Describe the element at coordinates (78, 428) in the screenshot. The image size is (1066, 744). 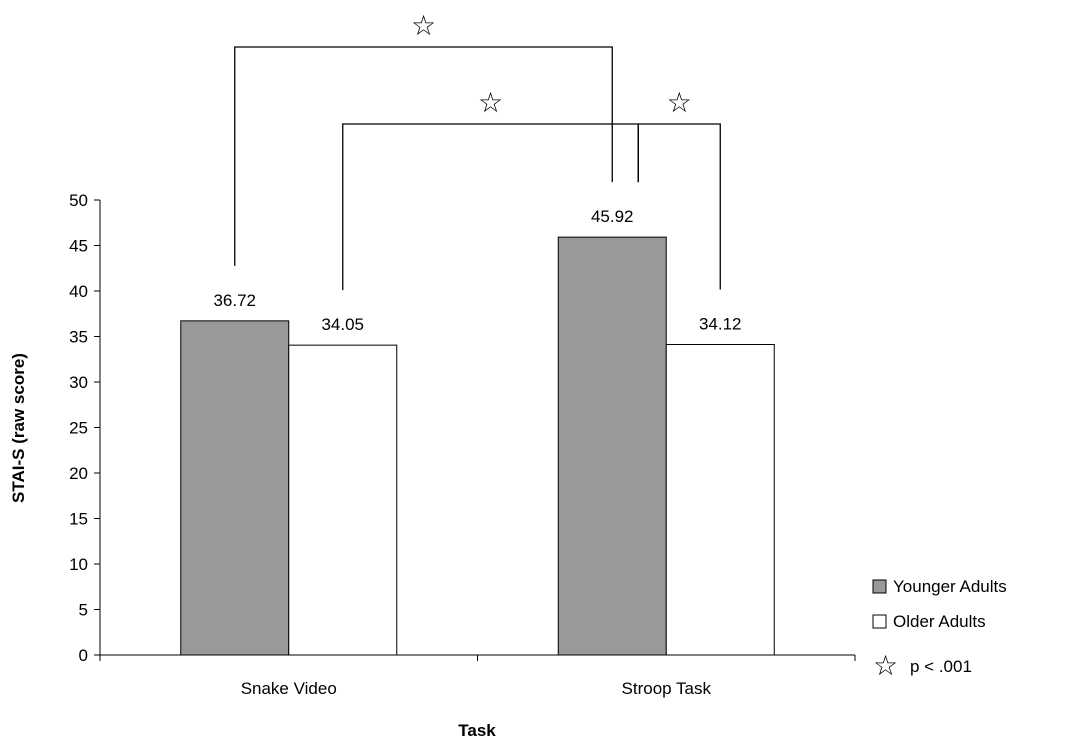
I see `y-tick-label: 25` at that location.